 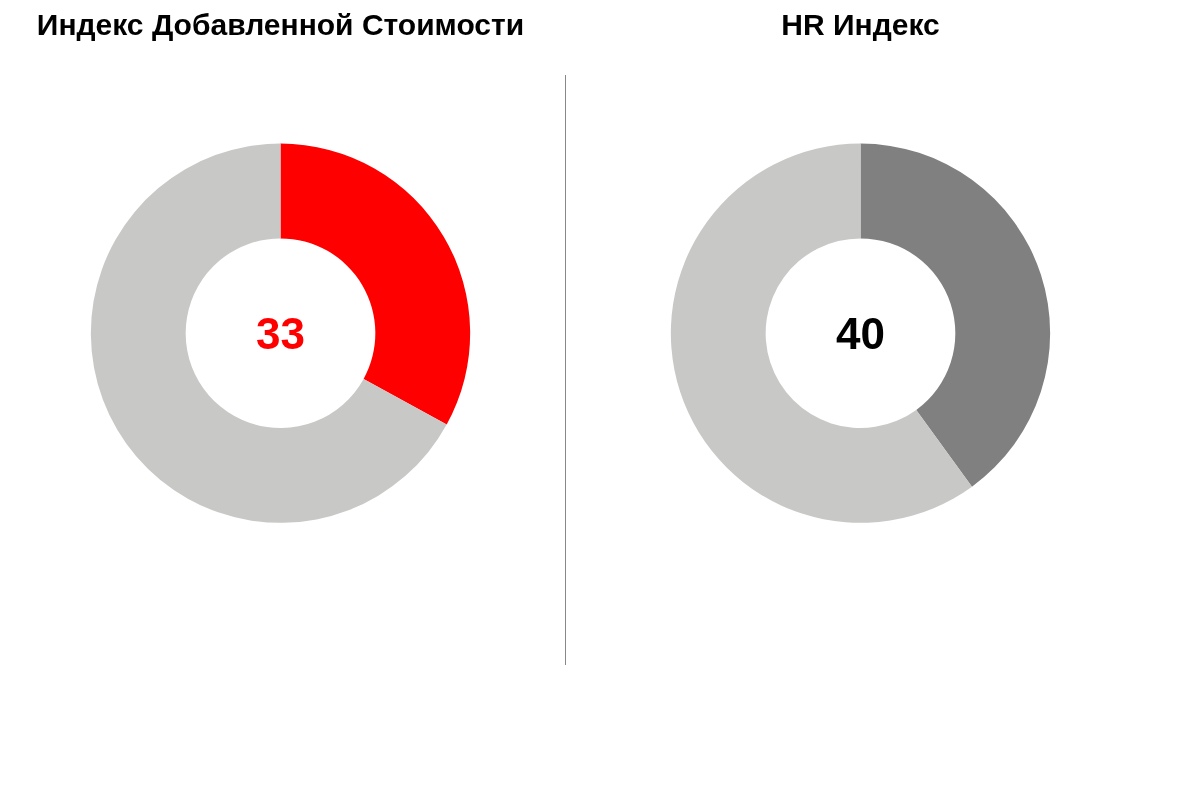 What do you see at coordinates (280, 333) in the screenshot?
I see `text: 33` at bounding box center [280, 333].